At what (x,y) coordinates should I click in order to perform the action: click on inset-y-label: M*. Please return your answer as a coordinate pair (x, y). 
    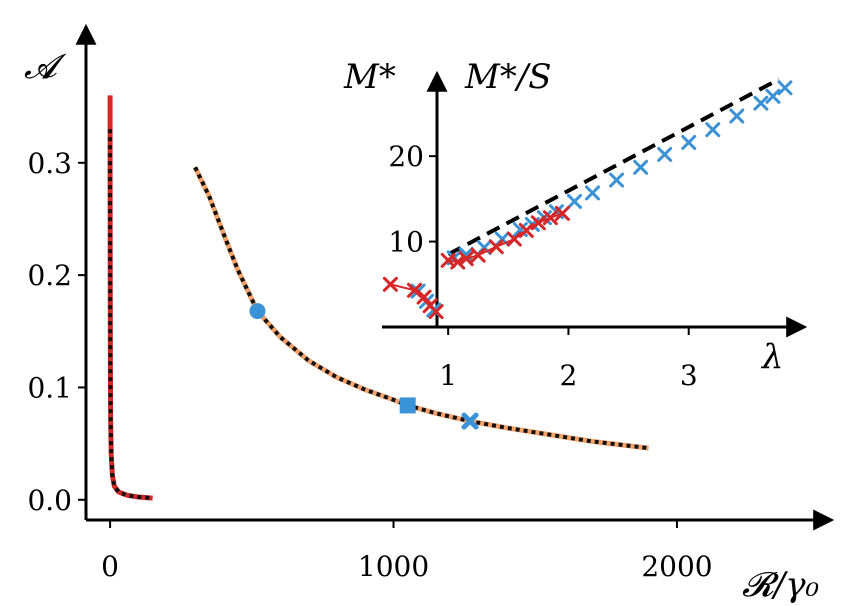
    Looking at the image, I should click on (369, 77).